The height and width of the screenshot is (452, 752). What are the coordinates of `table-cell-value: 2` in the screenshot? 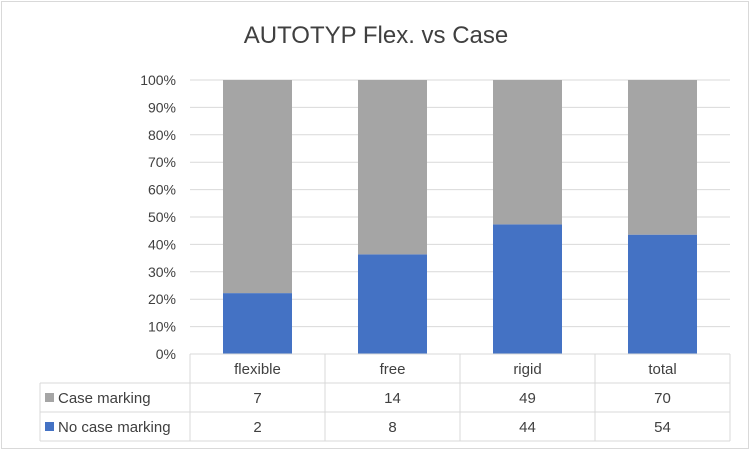 It's located at (257, 427).